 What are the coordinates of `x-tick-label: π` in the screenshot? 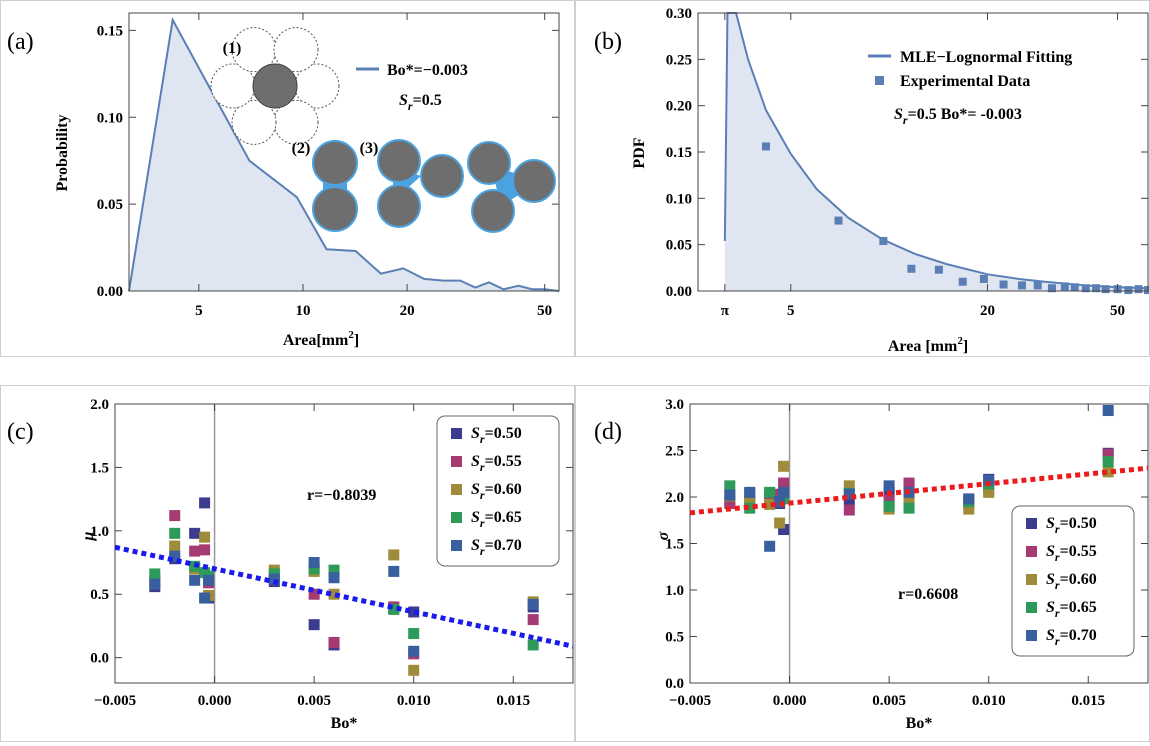 It's located at (725, 311).